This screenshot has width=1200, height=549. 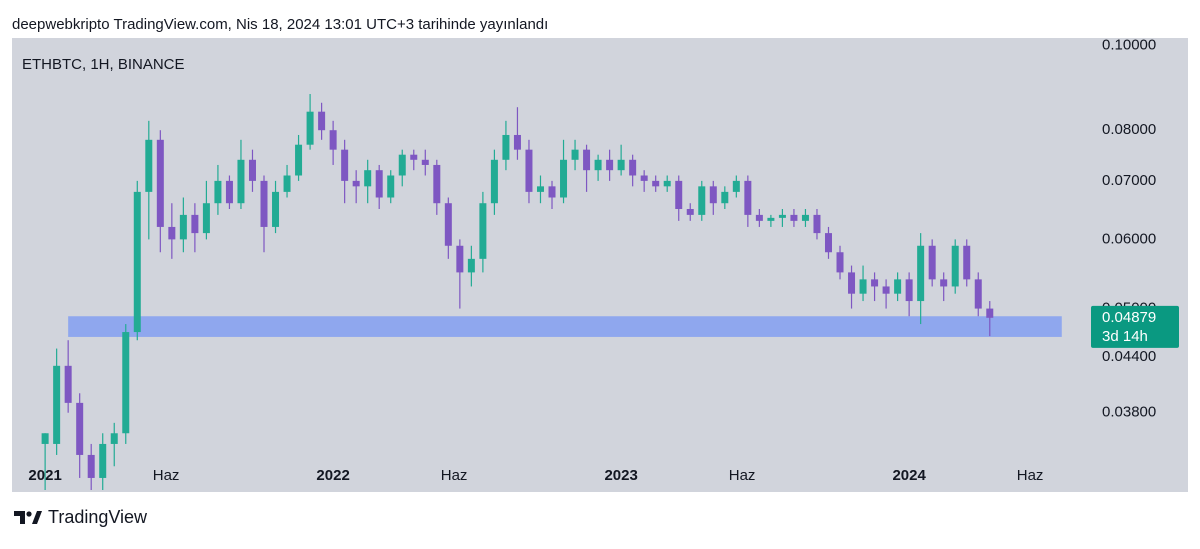 I want to click on support-zone, so click(x=565, y=326).